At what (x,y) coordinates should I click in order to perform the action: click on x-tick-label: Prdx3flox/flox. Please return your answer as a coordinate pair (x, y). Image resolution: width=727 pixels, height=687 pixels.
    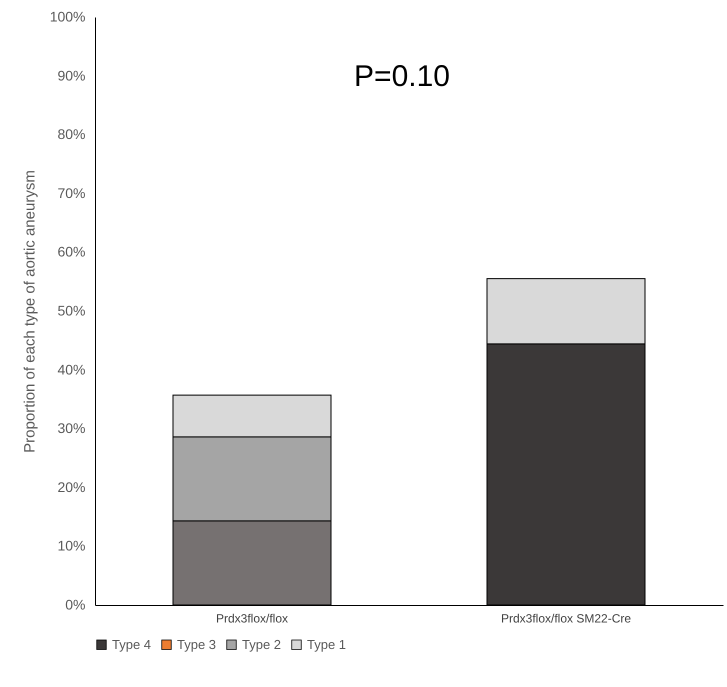
    Looking at the image, I should click on (252, 619).